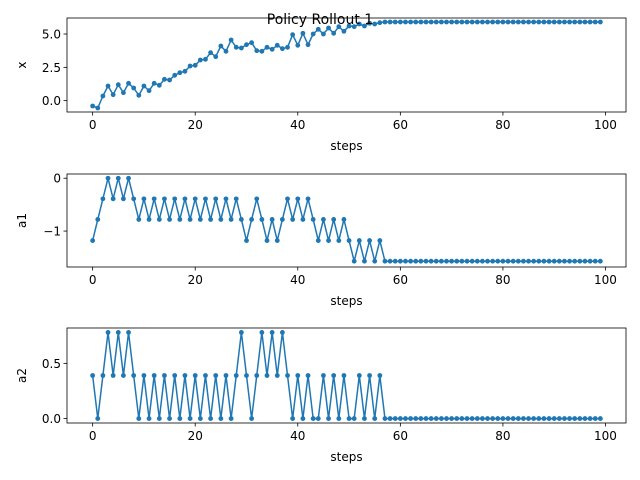 Image resolution: width=640 pixels, height=480 pixels. Describe the element at coordinates (52, 232) in the screenshot. I see `y-tick-label: −1` at that location.